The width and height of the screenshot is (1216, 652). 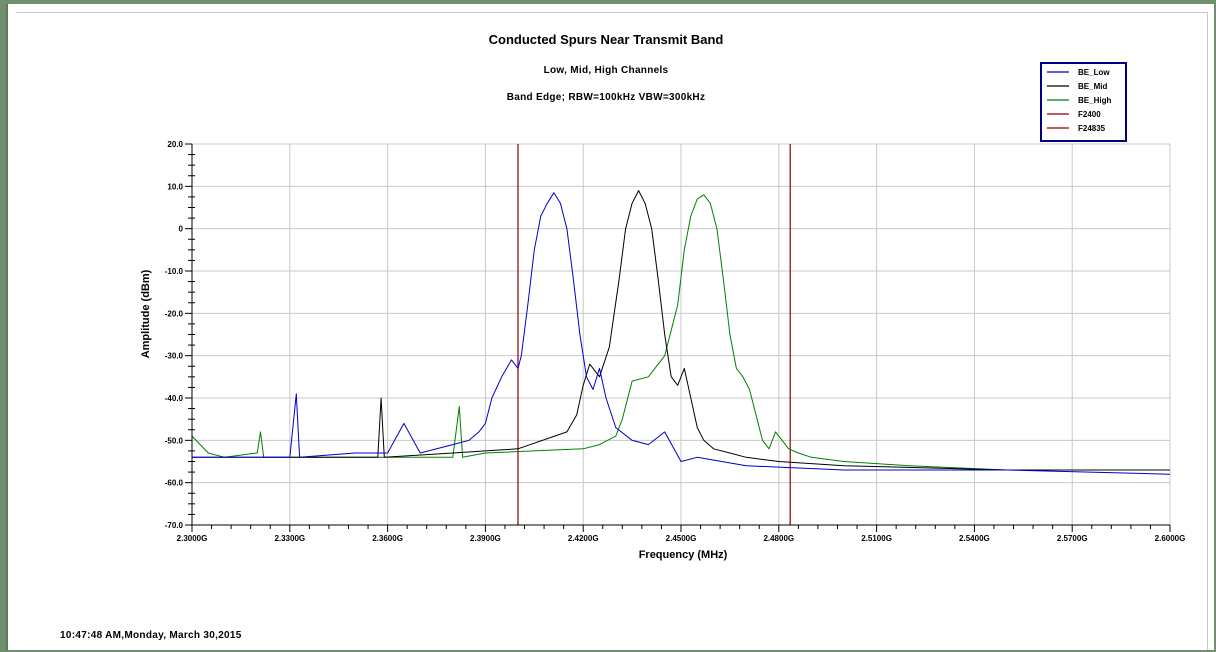 I want to click on x-tick-label: 2.5700G, so click(x=1072, y=538).